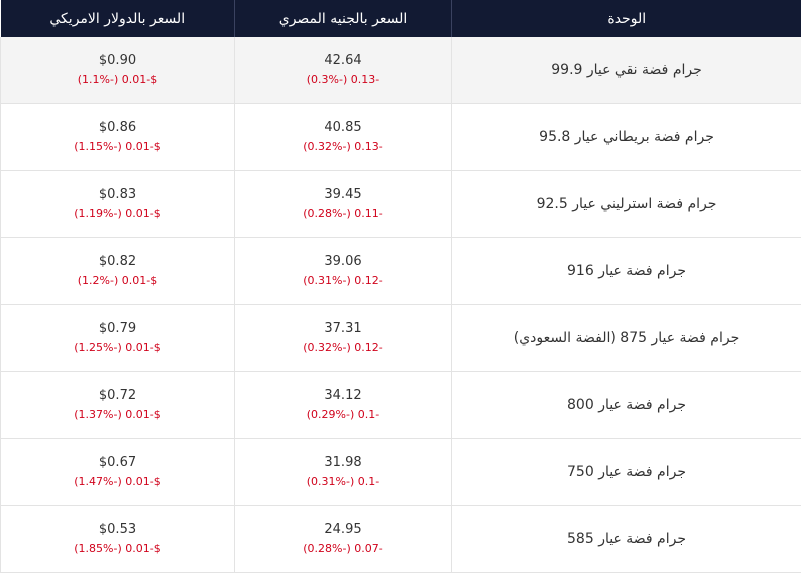 The image size is (801, 583). I want to click on egp-price: 34.12, so click(343, 395).